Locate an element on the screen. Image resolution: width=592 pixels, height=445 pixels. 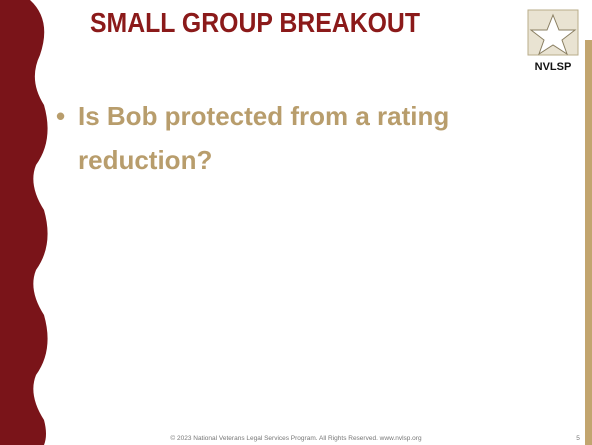
slide-title: SMALL GROUP BREAKOUT is located at coordinates (255, 22).